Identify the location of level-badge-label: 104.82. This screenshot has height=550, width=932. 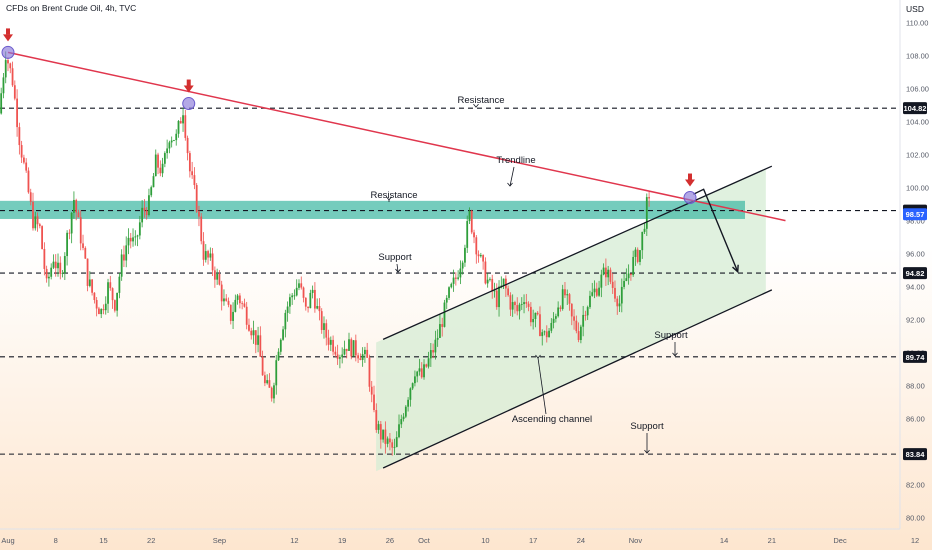
(915, 108).